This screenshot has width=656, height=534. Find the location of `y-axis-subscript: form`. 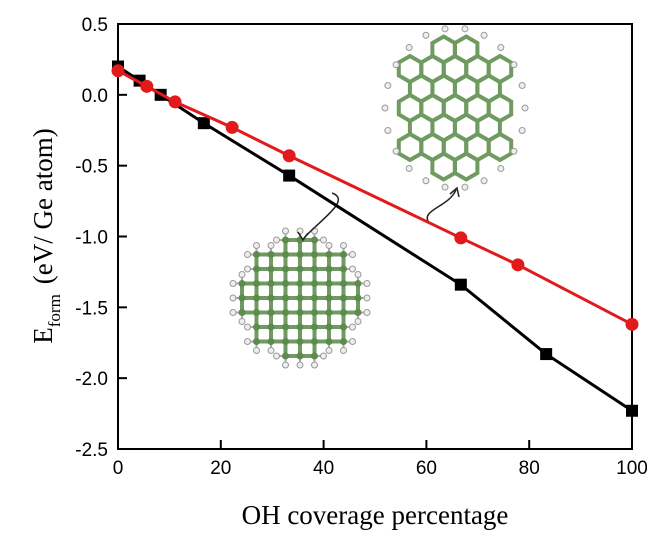

y-axis-subscript: form is located at coordinates (54, 310).